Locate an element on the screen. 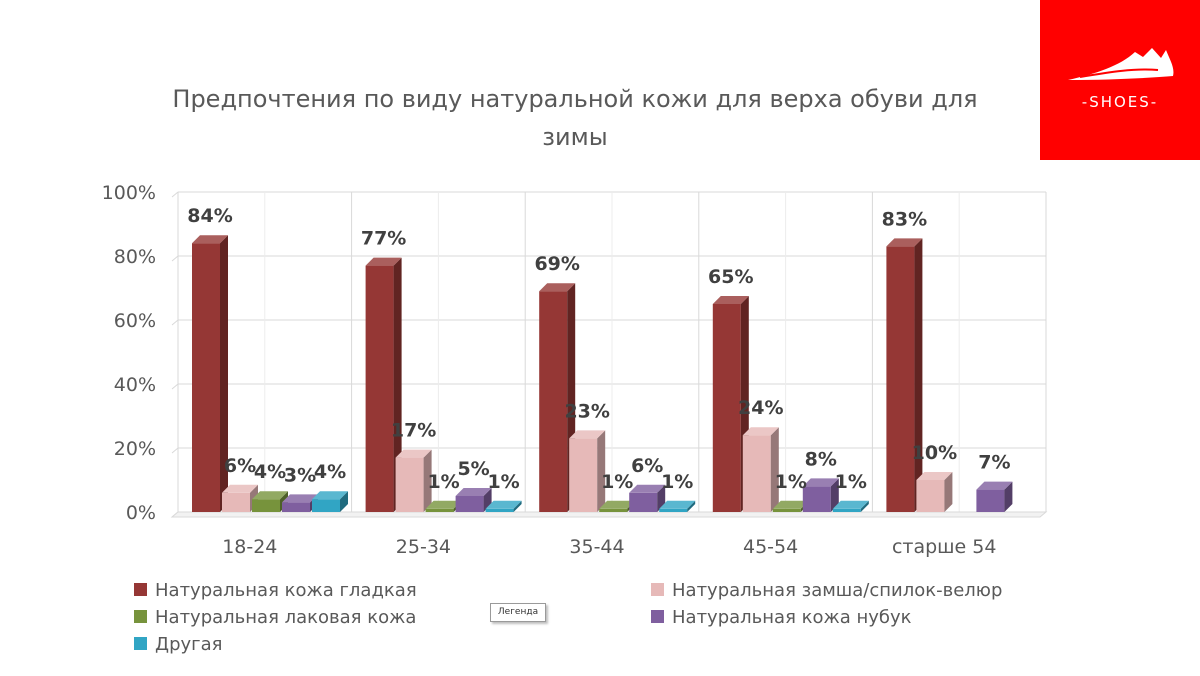  legend-label: Натуральная кожа гладкая is located at coordinates (286, 590).